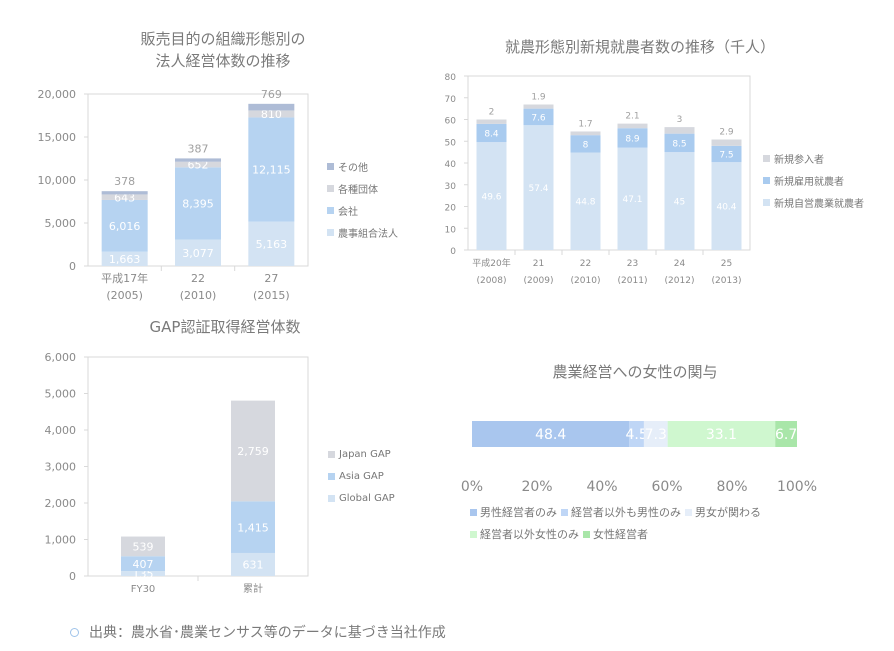  I want to click on legend-label: 女性経営者, so click(620, 534).